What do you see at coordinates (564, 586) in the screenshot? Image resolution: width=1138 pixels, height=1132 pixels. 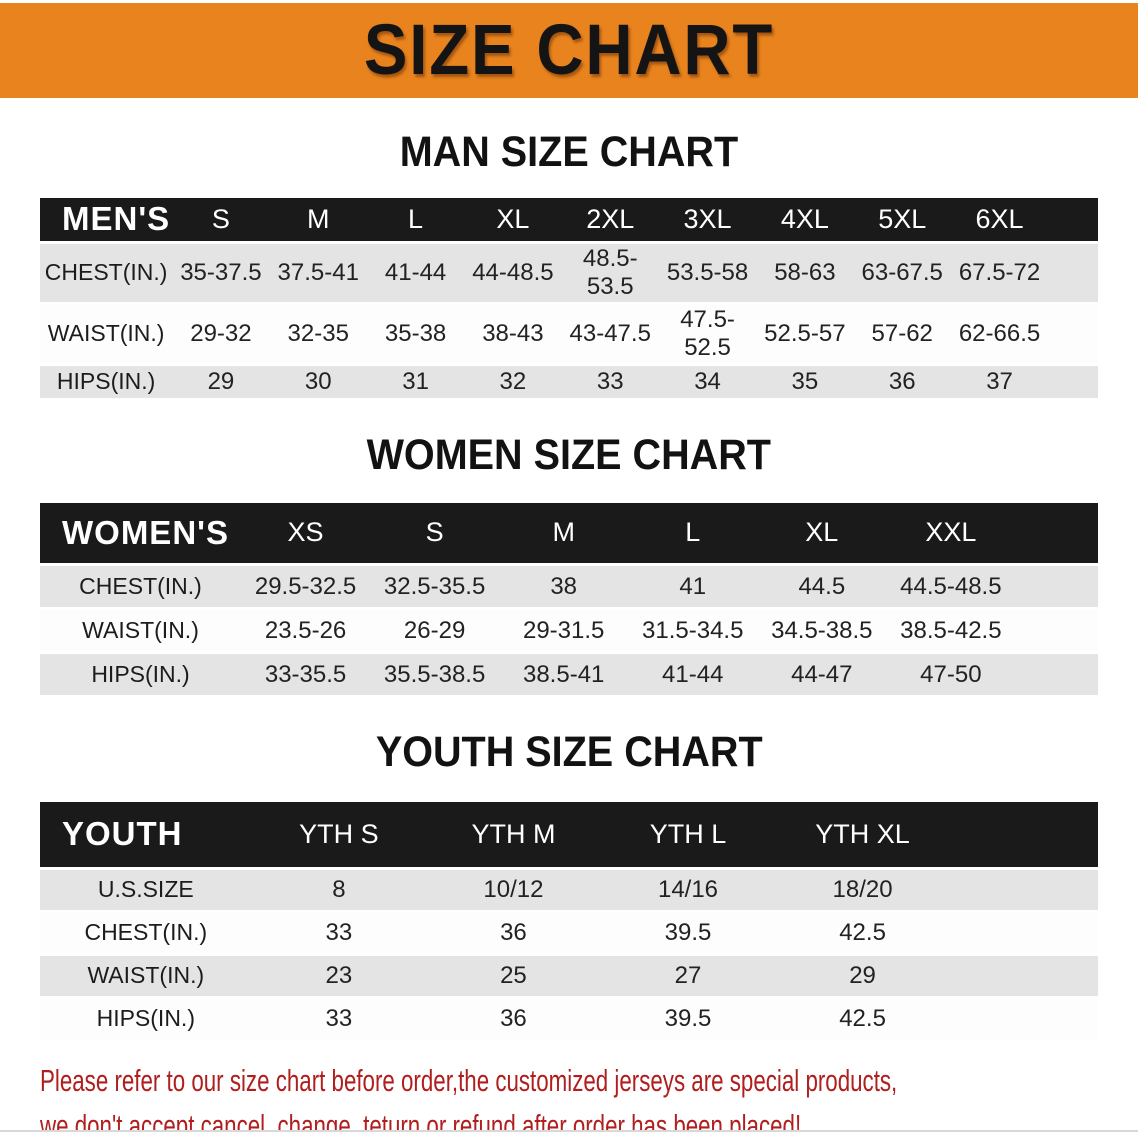 I see `size-value: 38` at bounding box center [564, 586].